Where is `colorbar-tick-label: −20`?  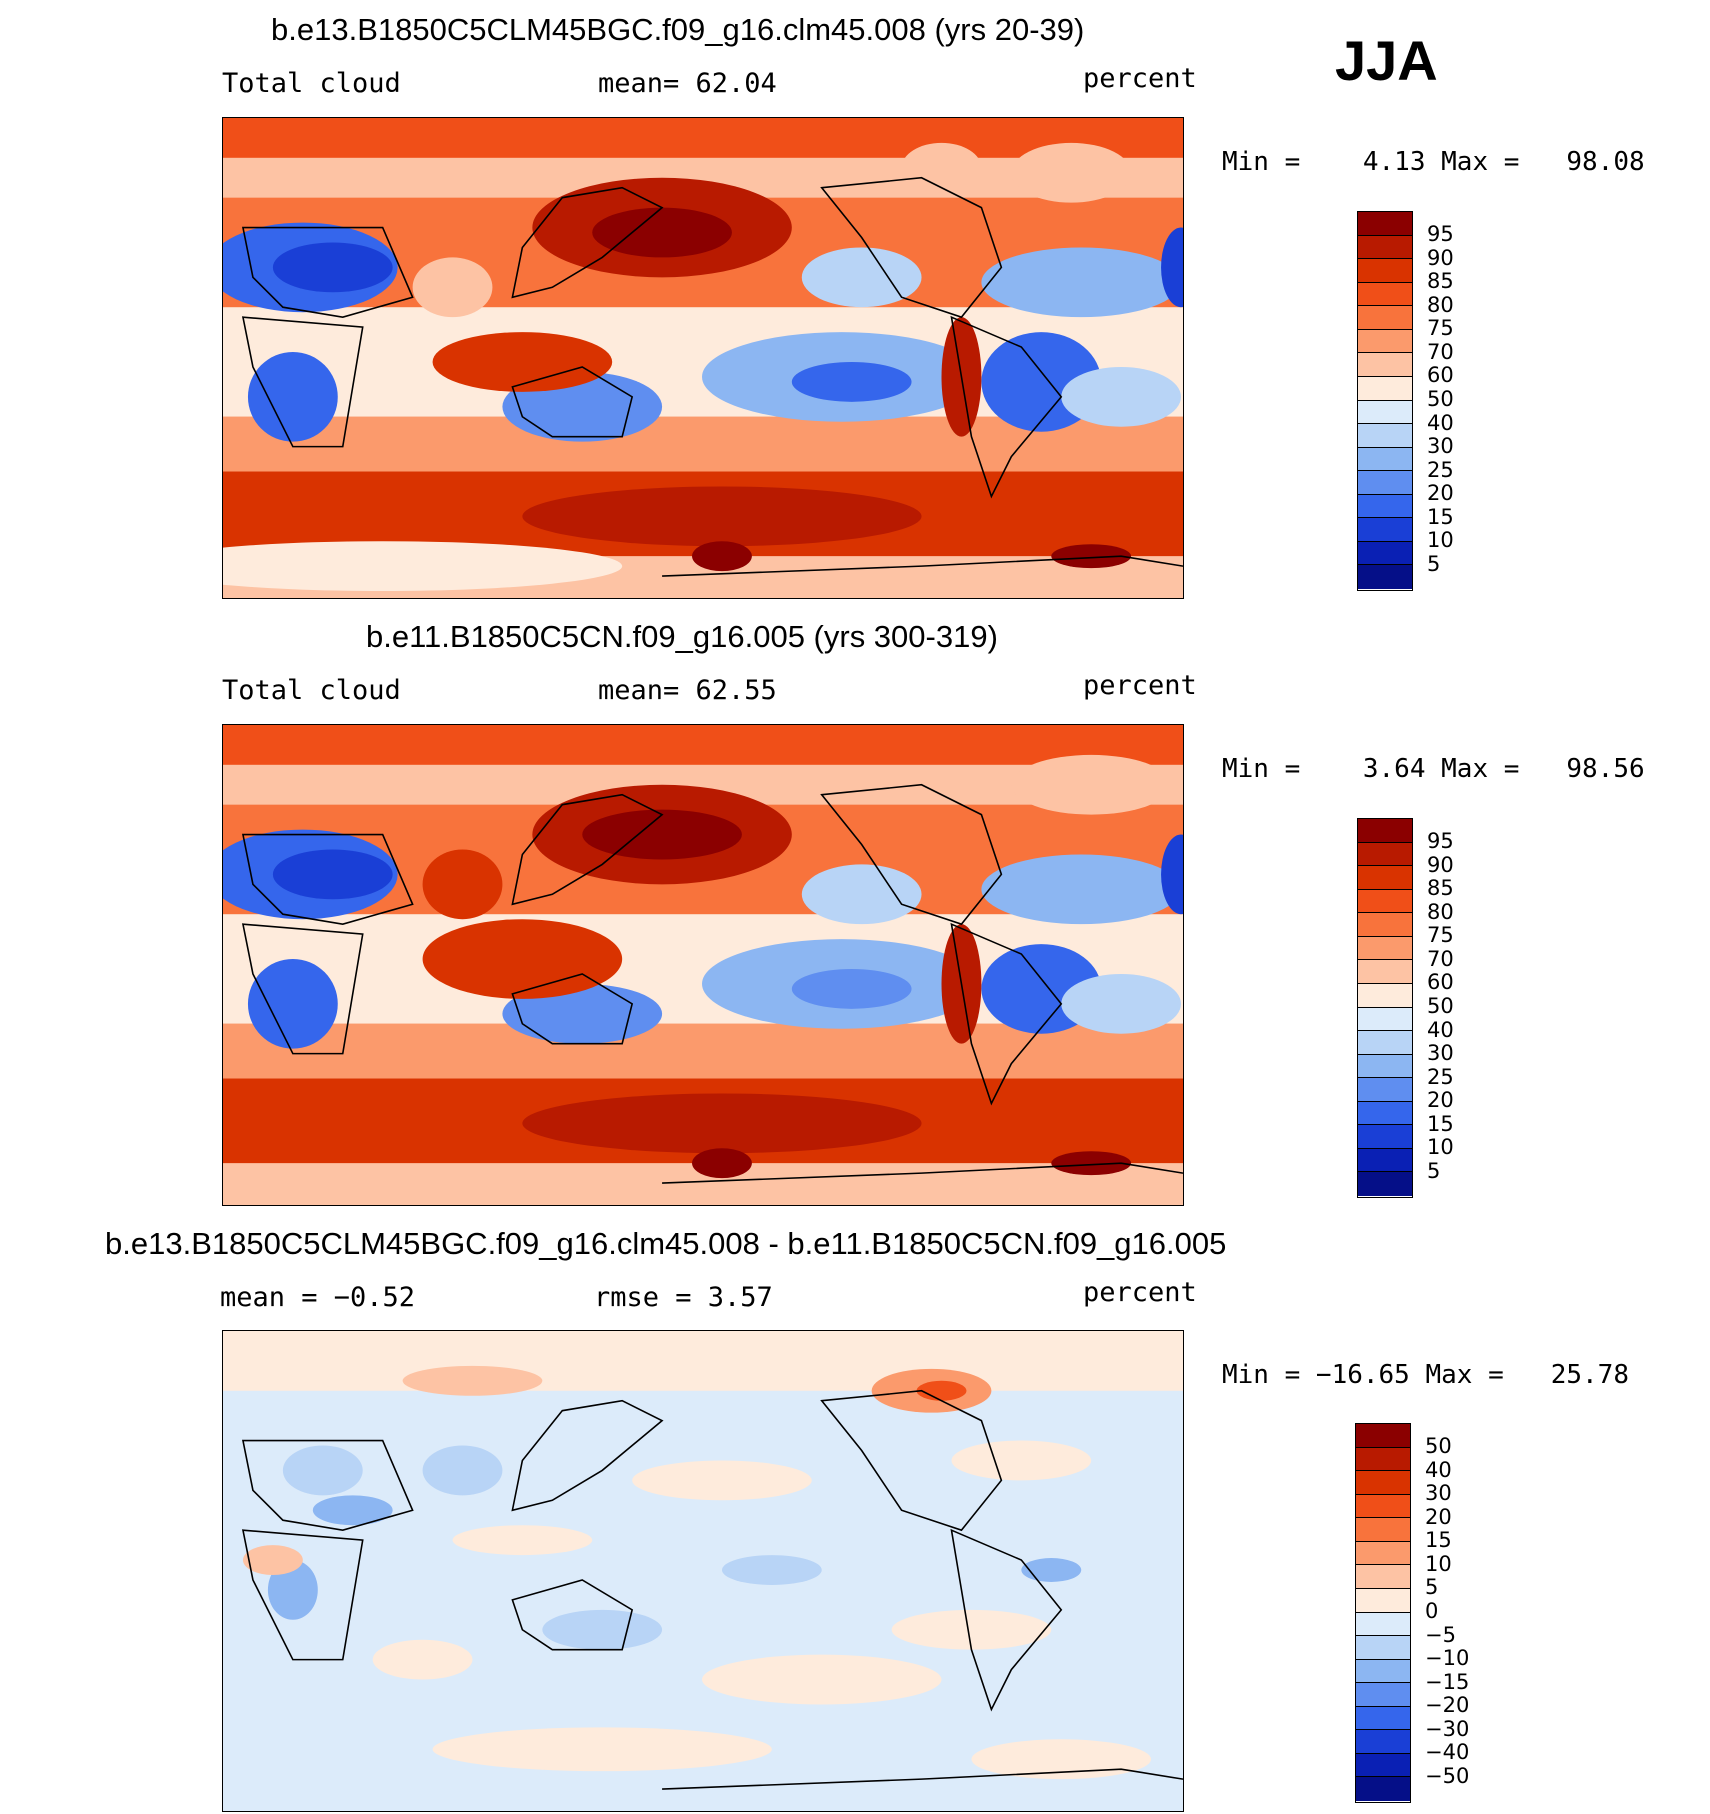 colorbar-tick-label: −20 is located at coordinates (1447, 1705).